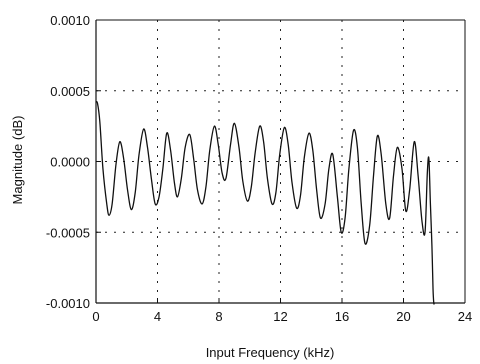 This screenshot has width=480, height=364. I want to click on x-tick-label-3: 12, so click(280, 316).